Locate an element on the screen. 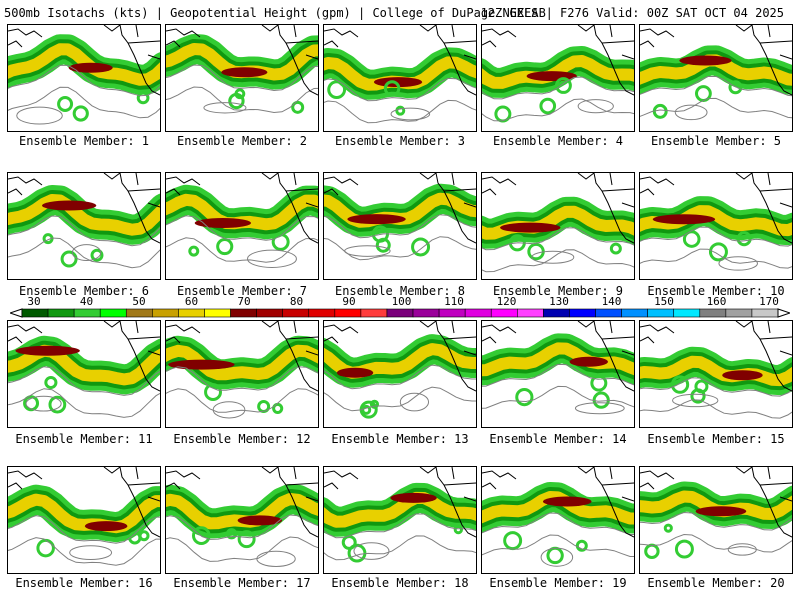  ensemble-member-label: Ensemble Member: 15 is located at coordinates (716, 439).